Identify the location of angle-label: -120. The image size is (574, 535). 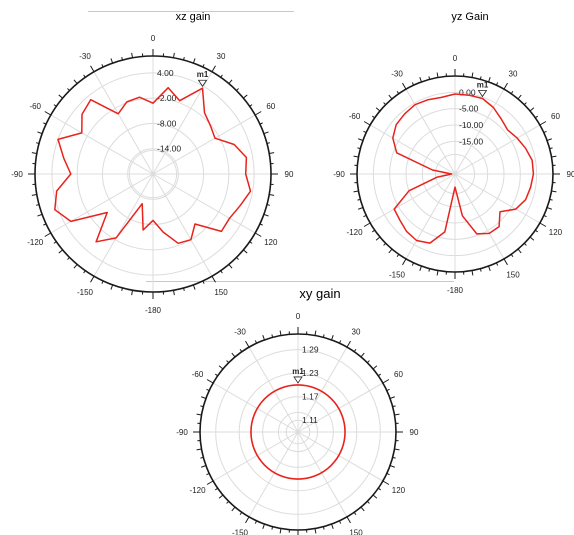
(355, 232).